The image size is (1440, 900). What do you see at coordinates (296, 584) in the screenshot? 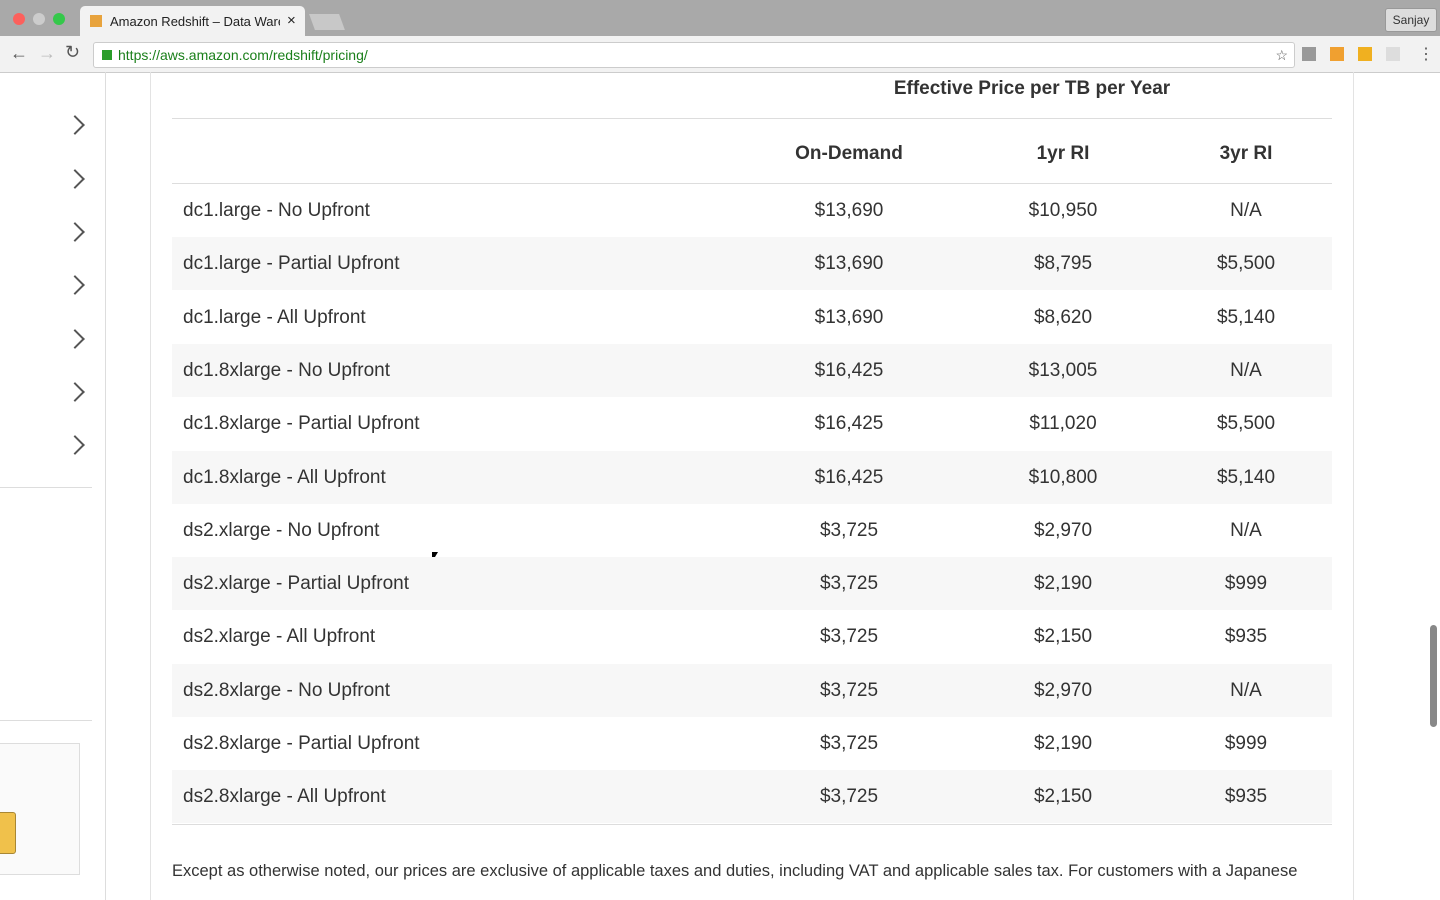
I see `row-label: ds2.xlarge - Partial Upfront` at bounding box center [296, 584].